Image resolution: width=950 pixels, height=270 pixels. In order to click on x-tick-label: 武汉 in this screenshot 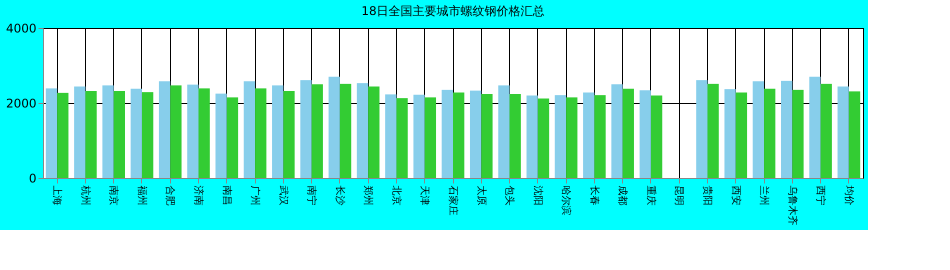, I will do `click(283, 196)`.